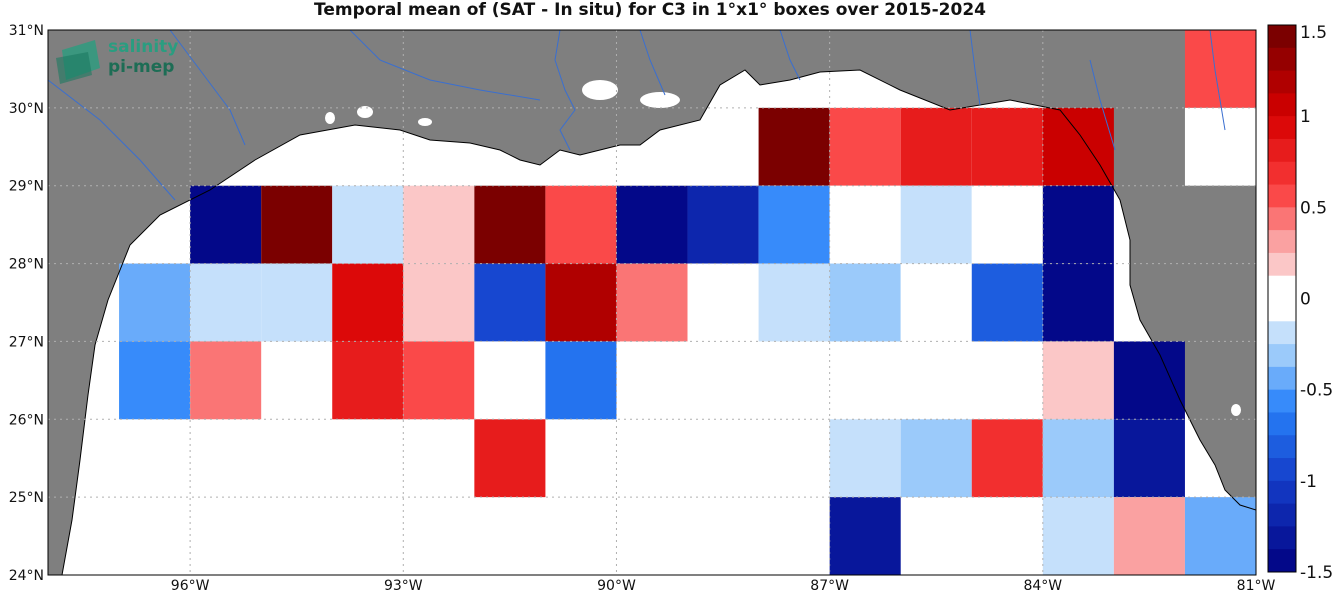 Image resolution: width=1339 pixels, height=594 pixels. I want to click on colorbar-ticks: 1.5 1 0.5 0 -0.5 -1 -1.5, so click(1316, 303).